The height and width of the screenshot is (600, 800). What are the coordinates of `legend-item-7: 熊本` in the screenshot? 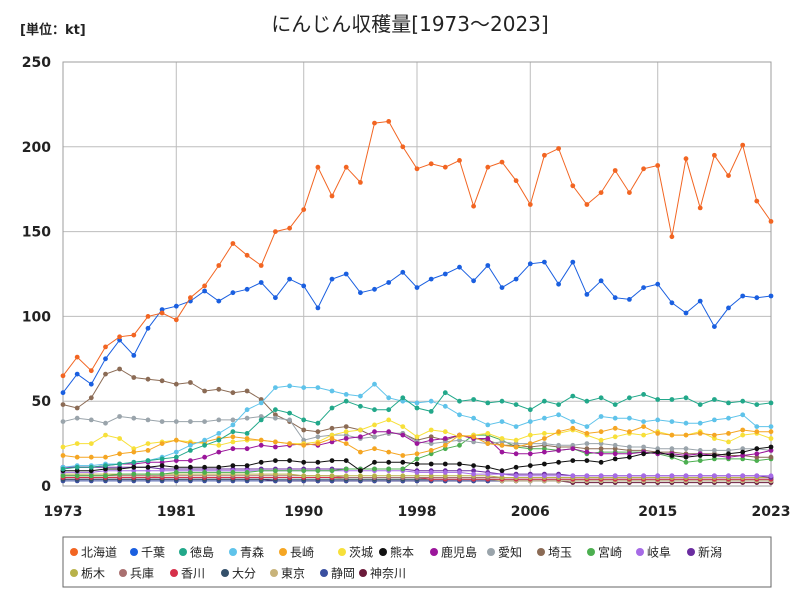 It's located at (396, 552).